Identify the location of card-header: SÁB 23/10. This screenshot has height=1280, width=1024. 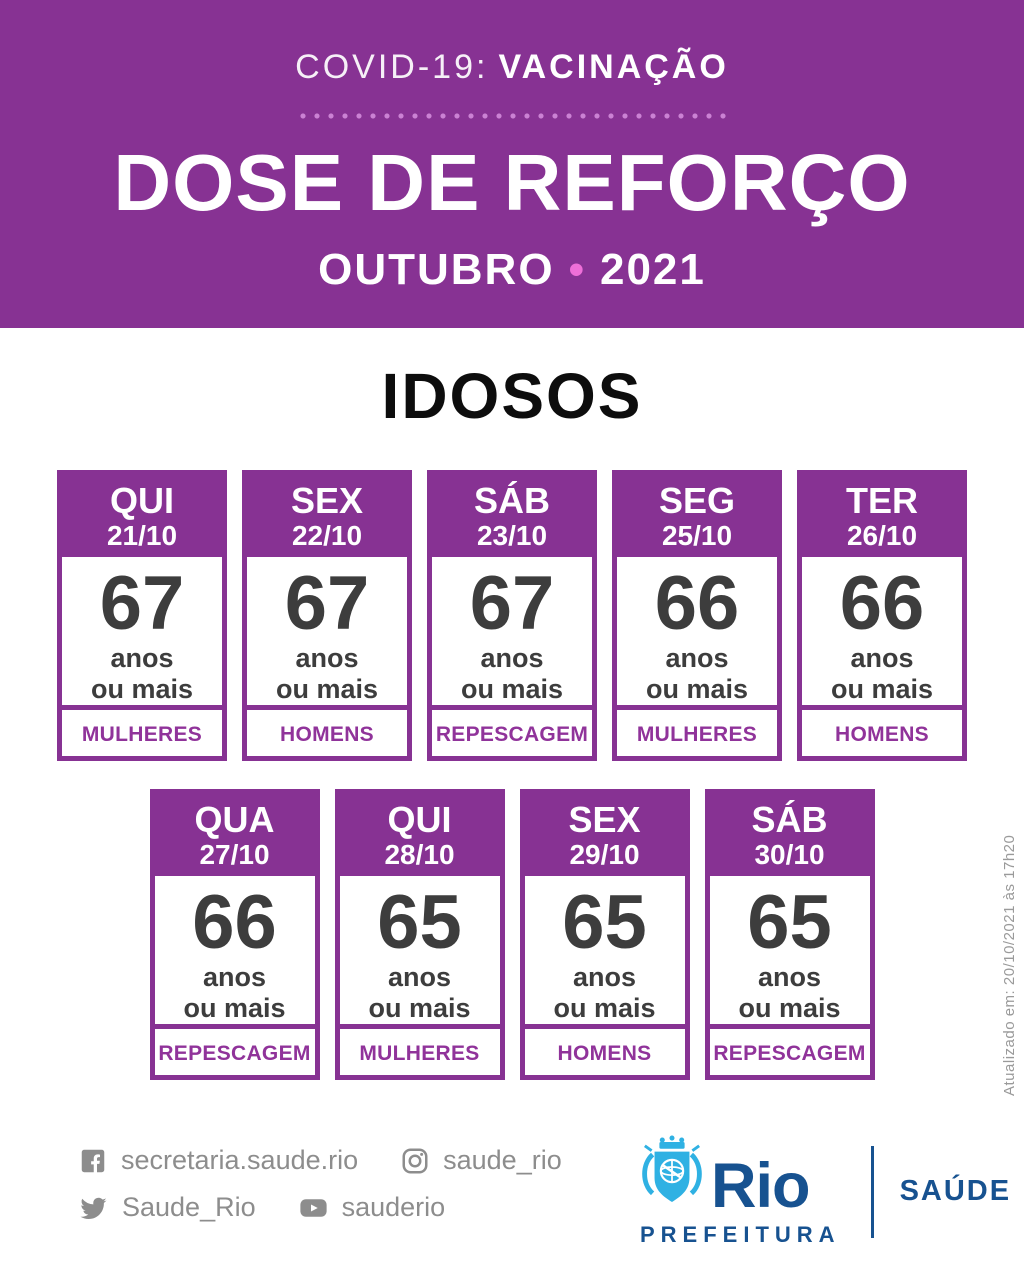
(512, 516).